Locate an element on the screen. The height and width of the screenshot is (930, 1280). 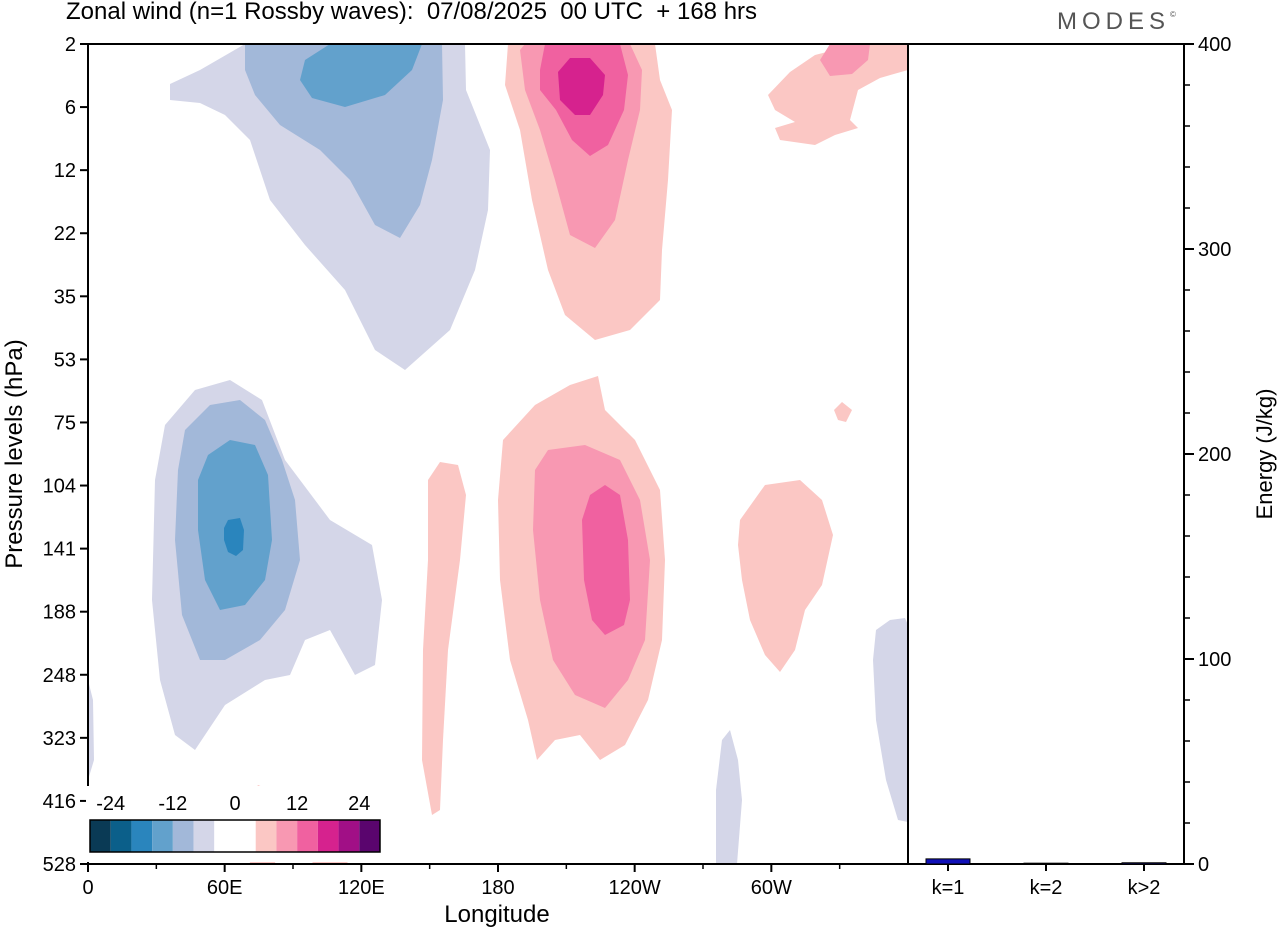
y-tick-label: 416 is located at coordinates (59, 802).